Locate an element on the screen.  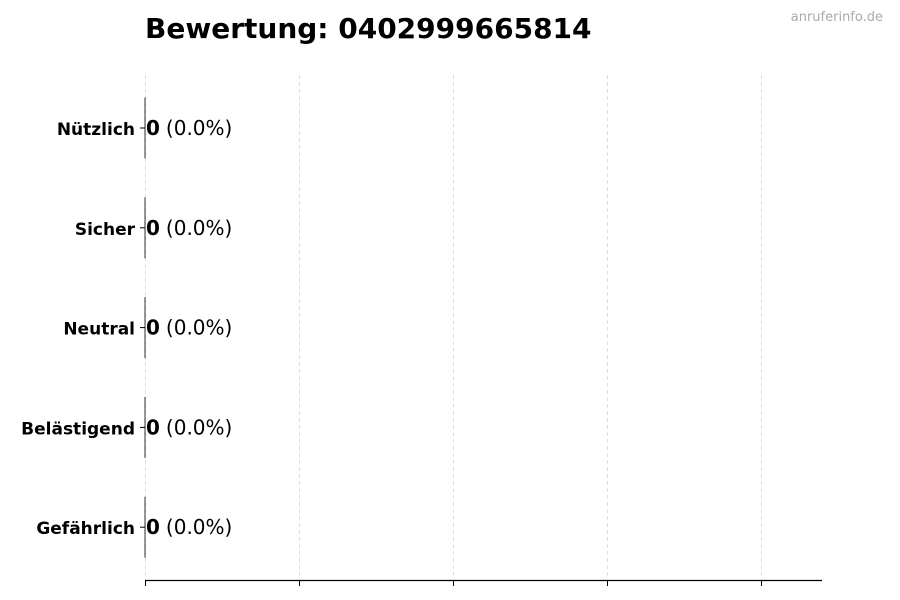
watermark: anruferinfo.de is located at coordinates (836, 17).